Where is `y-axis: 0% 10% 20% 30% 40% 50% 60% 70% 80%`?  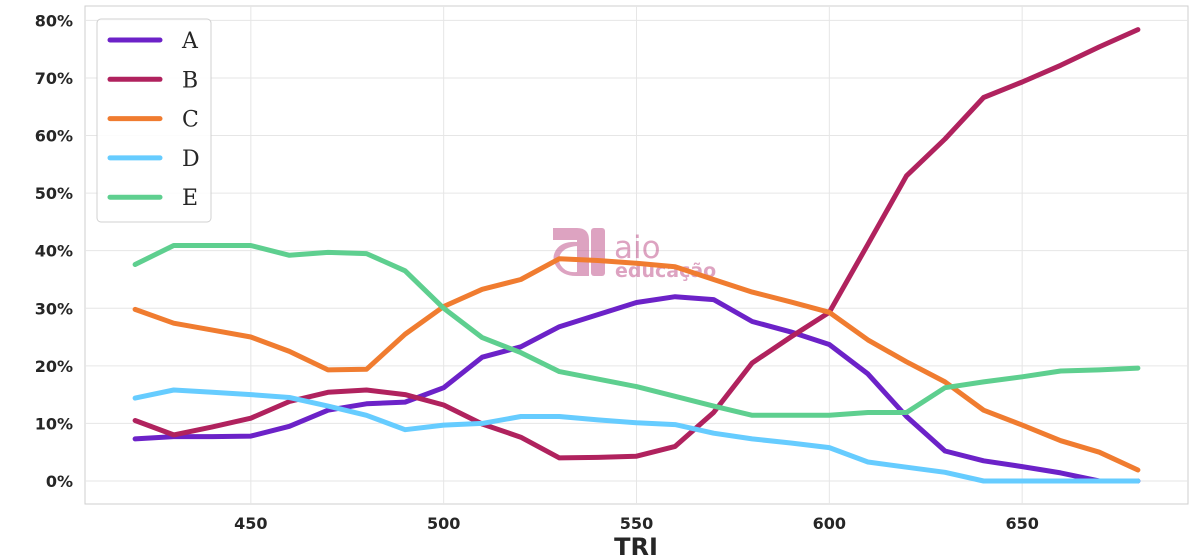
y-axis: 0% 10% 20% 30% 40% 50% 60% 70% 80% is located at coordinates (54, 251).